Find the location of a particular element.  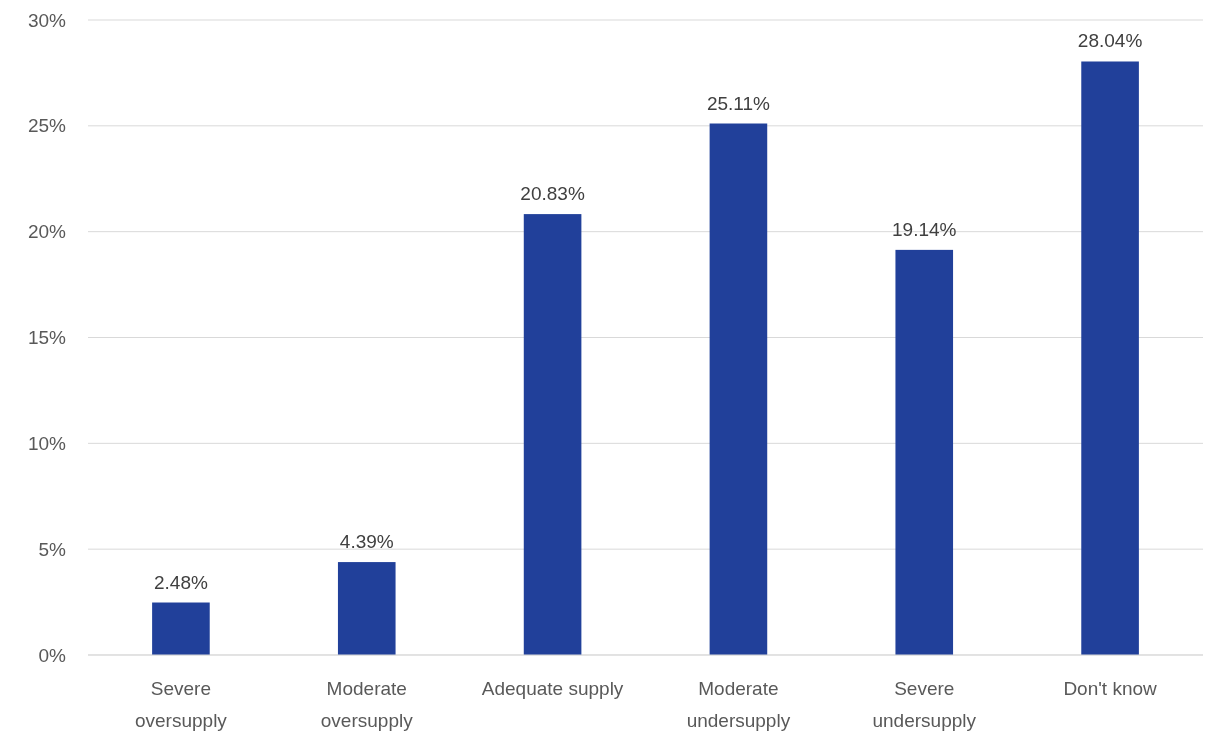

y-tick-label: 0% is located at coordinates (52, 655).